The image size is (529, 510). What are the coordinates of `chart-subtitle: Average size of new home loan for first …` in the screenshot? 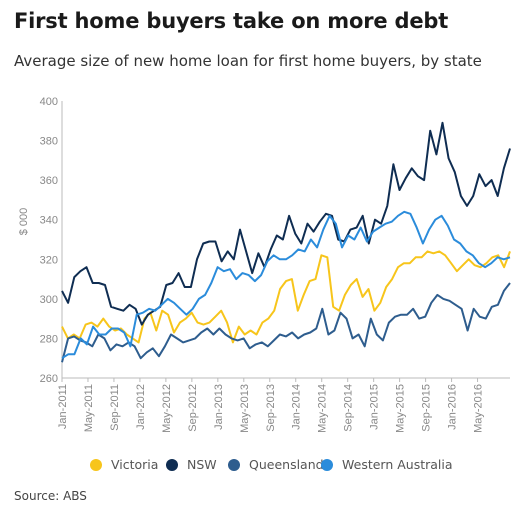 It's located at (248, 61).